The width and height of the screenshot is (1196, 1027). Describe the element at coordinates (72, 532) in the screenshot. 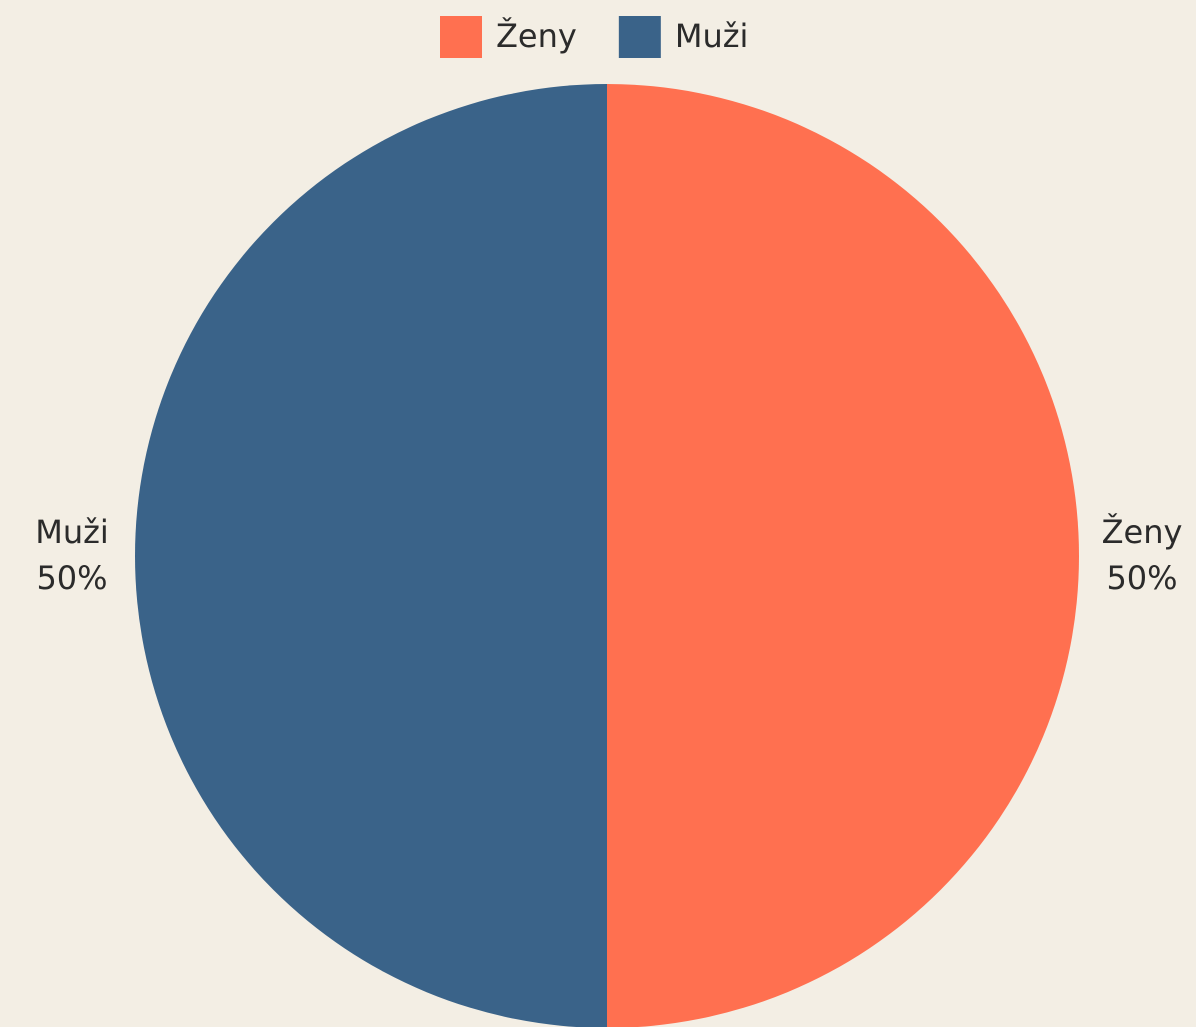

I see `slice-category-label: Muži` at that location.